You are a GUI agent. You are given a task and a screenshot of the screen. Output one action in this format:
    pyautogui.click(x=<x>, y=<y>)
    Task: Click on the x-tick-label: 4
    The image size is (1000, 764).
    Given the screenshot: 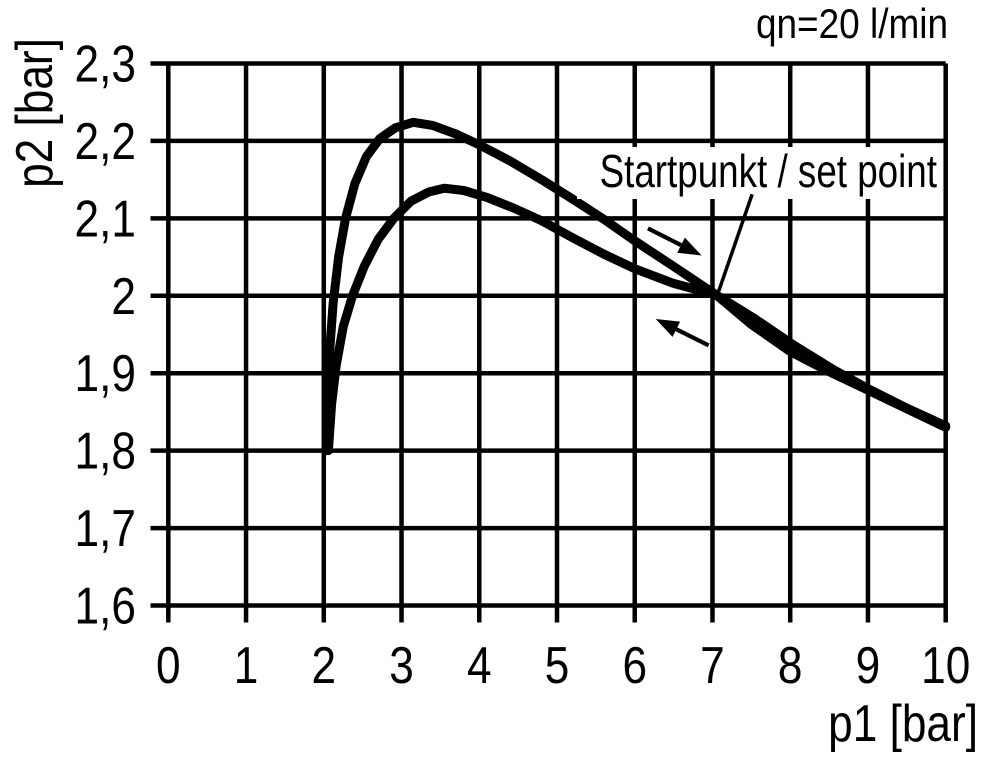 What is the action you would take?
    pyautogui.click(x=479, y=666)
    